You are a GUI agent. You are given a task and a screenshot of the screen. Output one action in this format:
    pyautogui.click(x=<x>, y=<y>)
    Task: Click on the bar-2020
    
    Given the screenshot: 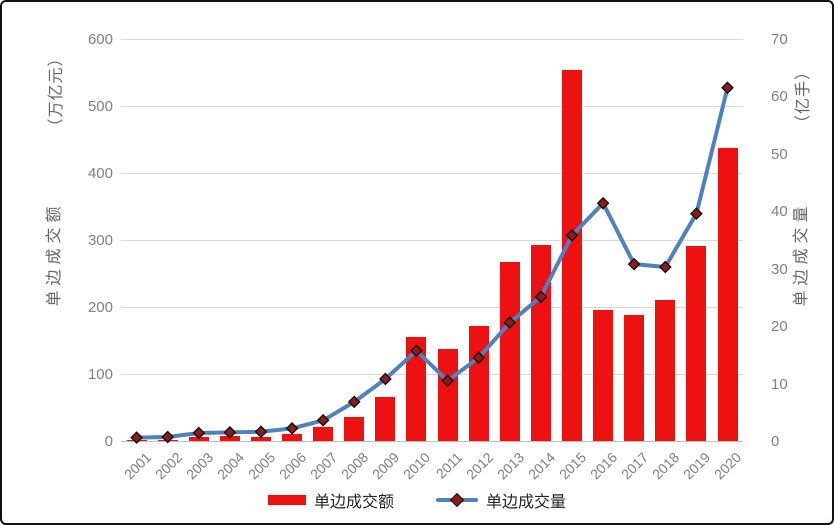 What is the action you would take?
    pyautogui.click(x=727, y=294)
    